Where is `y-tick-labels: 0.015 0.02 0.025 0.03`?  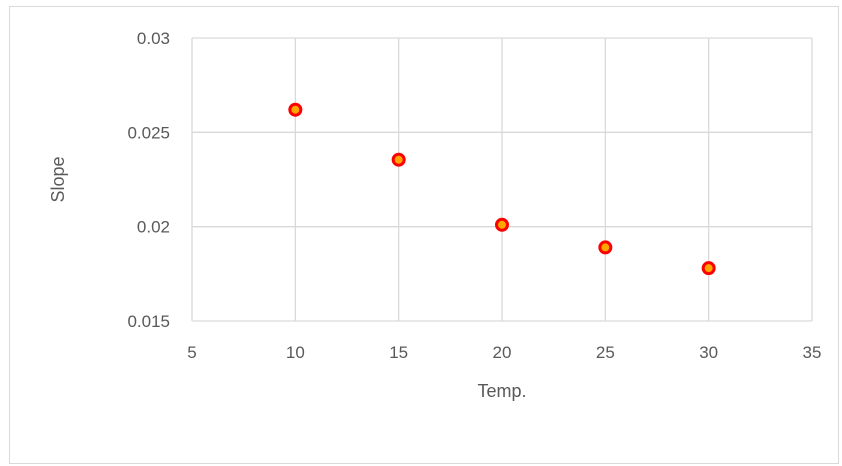 y-tick-labels: 0.015 0.02 0.025 0.03 is located at coordinates (148, 180).